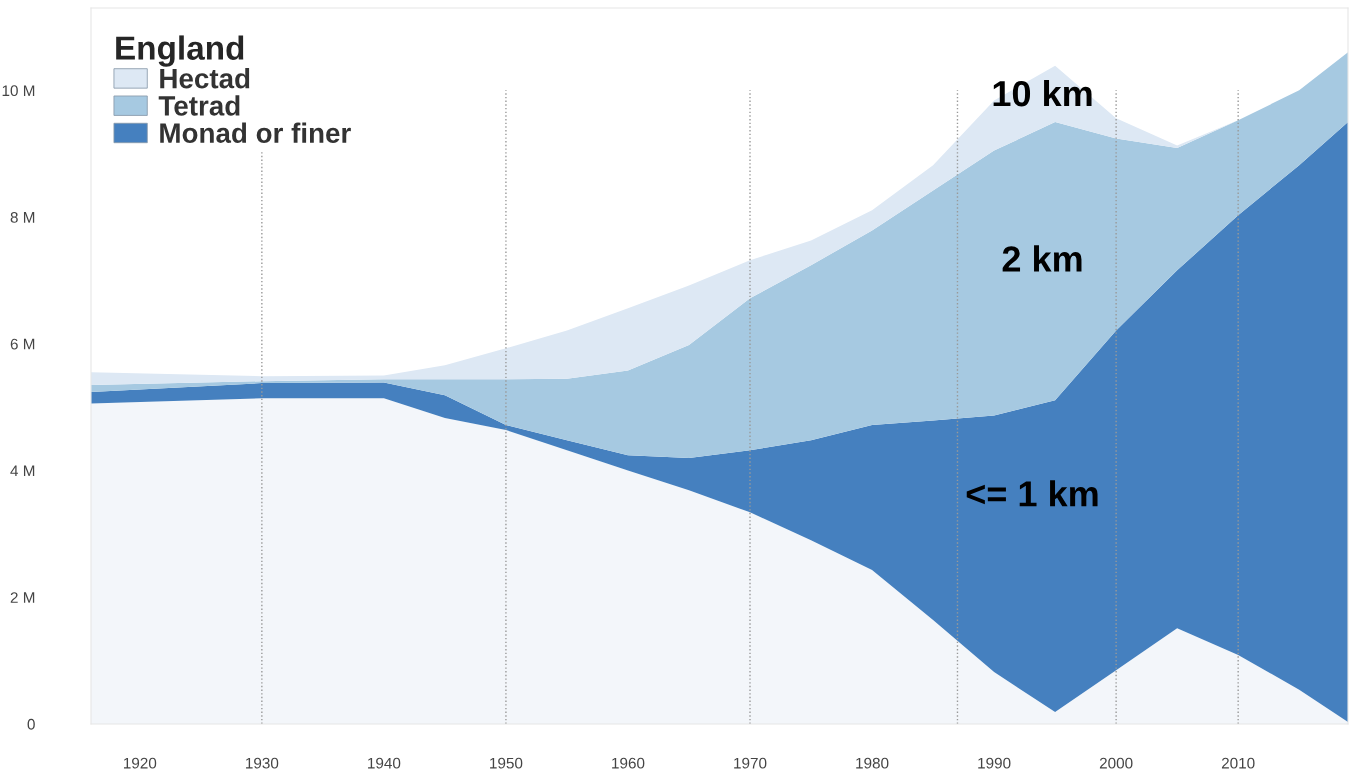  What do you see at coordinates (1238, 763) in the screenshot?
I see `x-tick-label: 2010` at bounding box center [1238, 763].